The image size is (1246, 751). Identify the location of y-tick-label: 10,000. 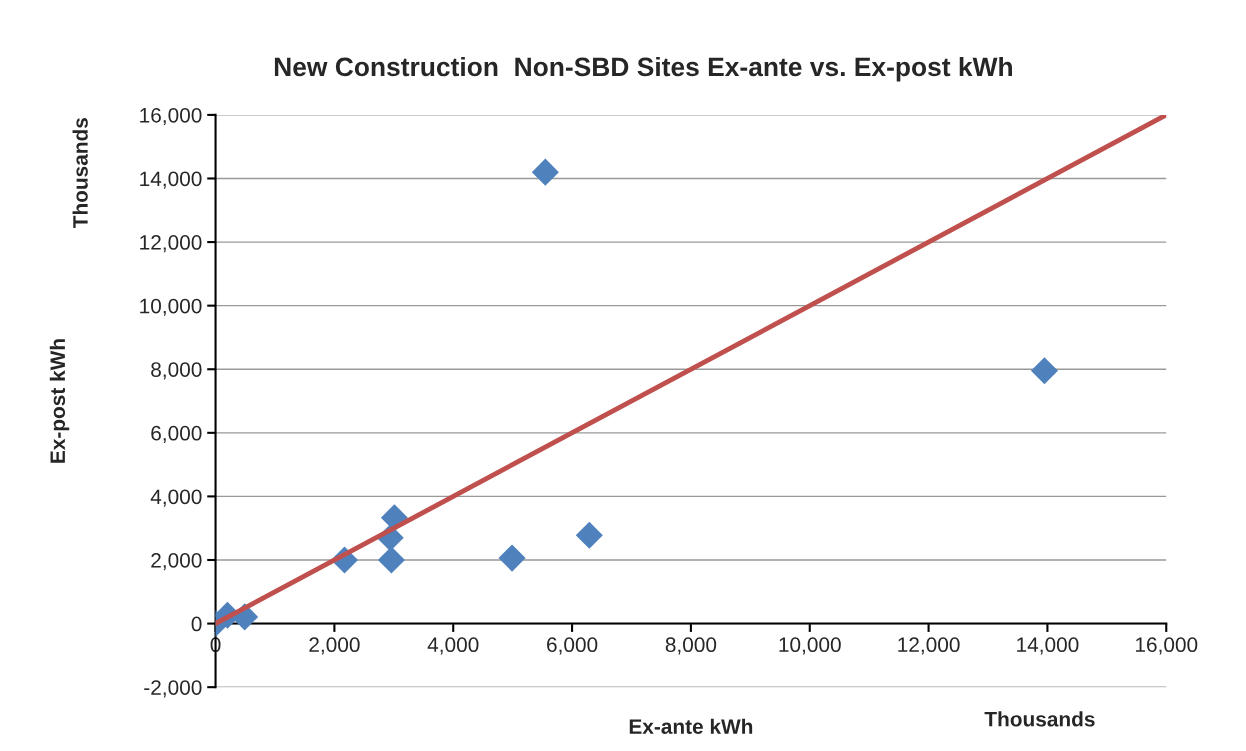
(171, 307).